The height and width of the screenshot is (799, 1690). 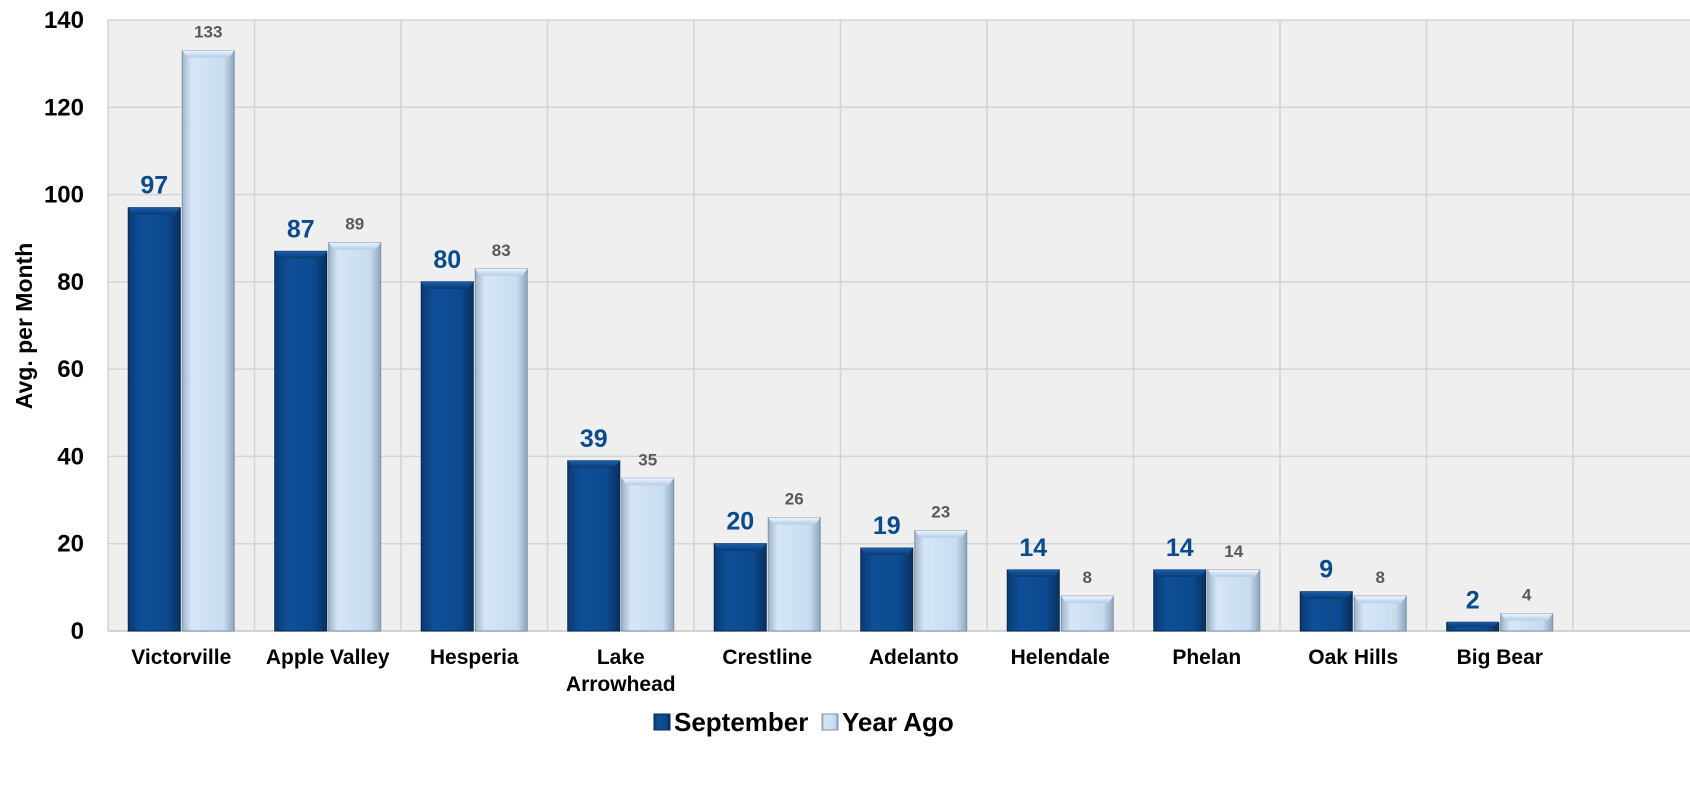 I want to click on x-tick-label: Apple Valley, so click(x=328, y=657).